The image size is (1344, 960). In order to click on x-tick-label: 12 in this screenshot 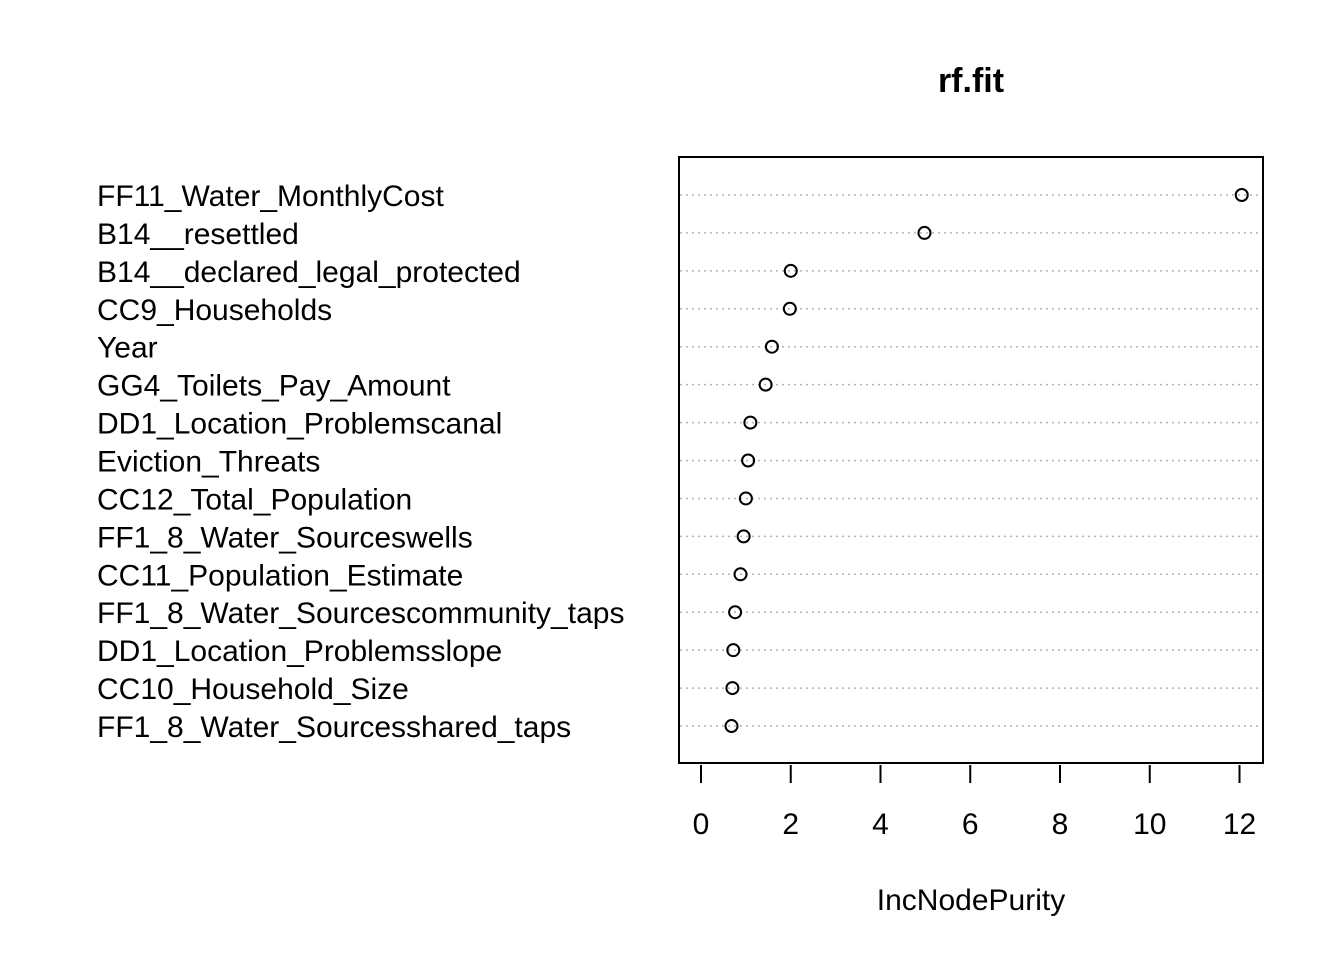, I will do `click(1239, 824)`.